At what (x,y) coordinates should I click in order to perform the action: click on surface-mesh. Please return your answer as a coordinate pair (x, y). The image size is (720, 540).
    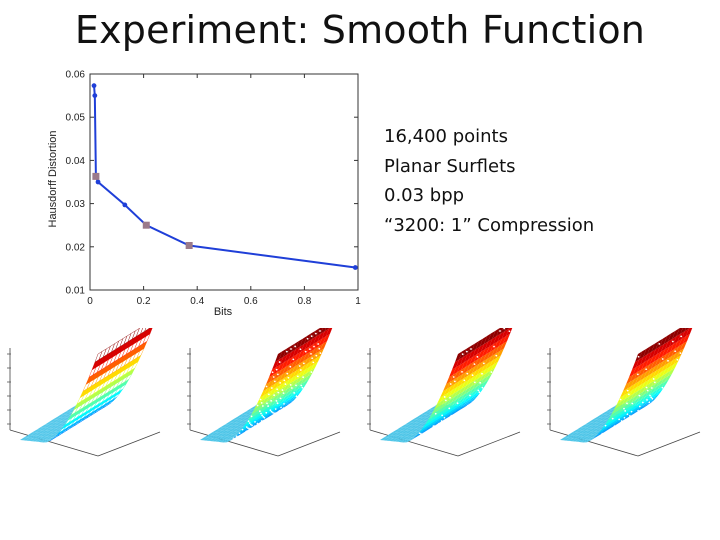
    Looking at the image, I should click on (624, 392).